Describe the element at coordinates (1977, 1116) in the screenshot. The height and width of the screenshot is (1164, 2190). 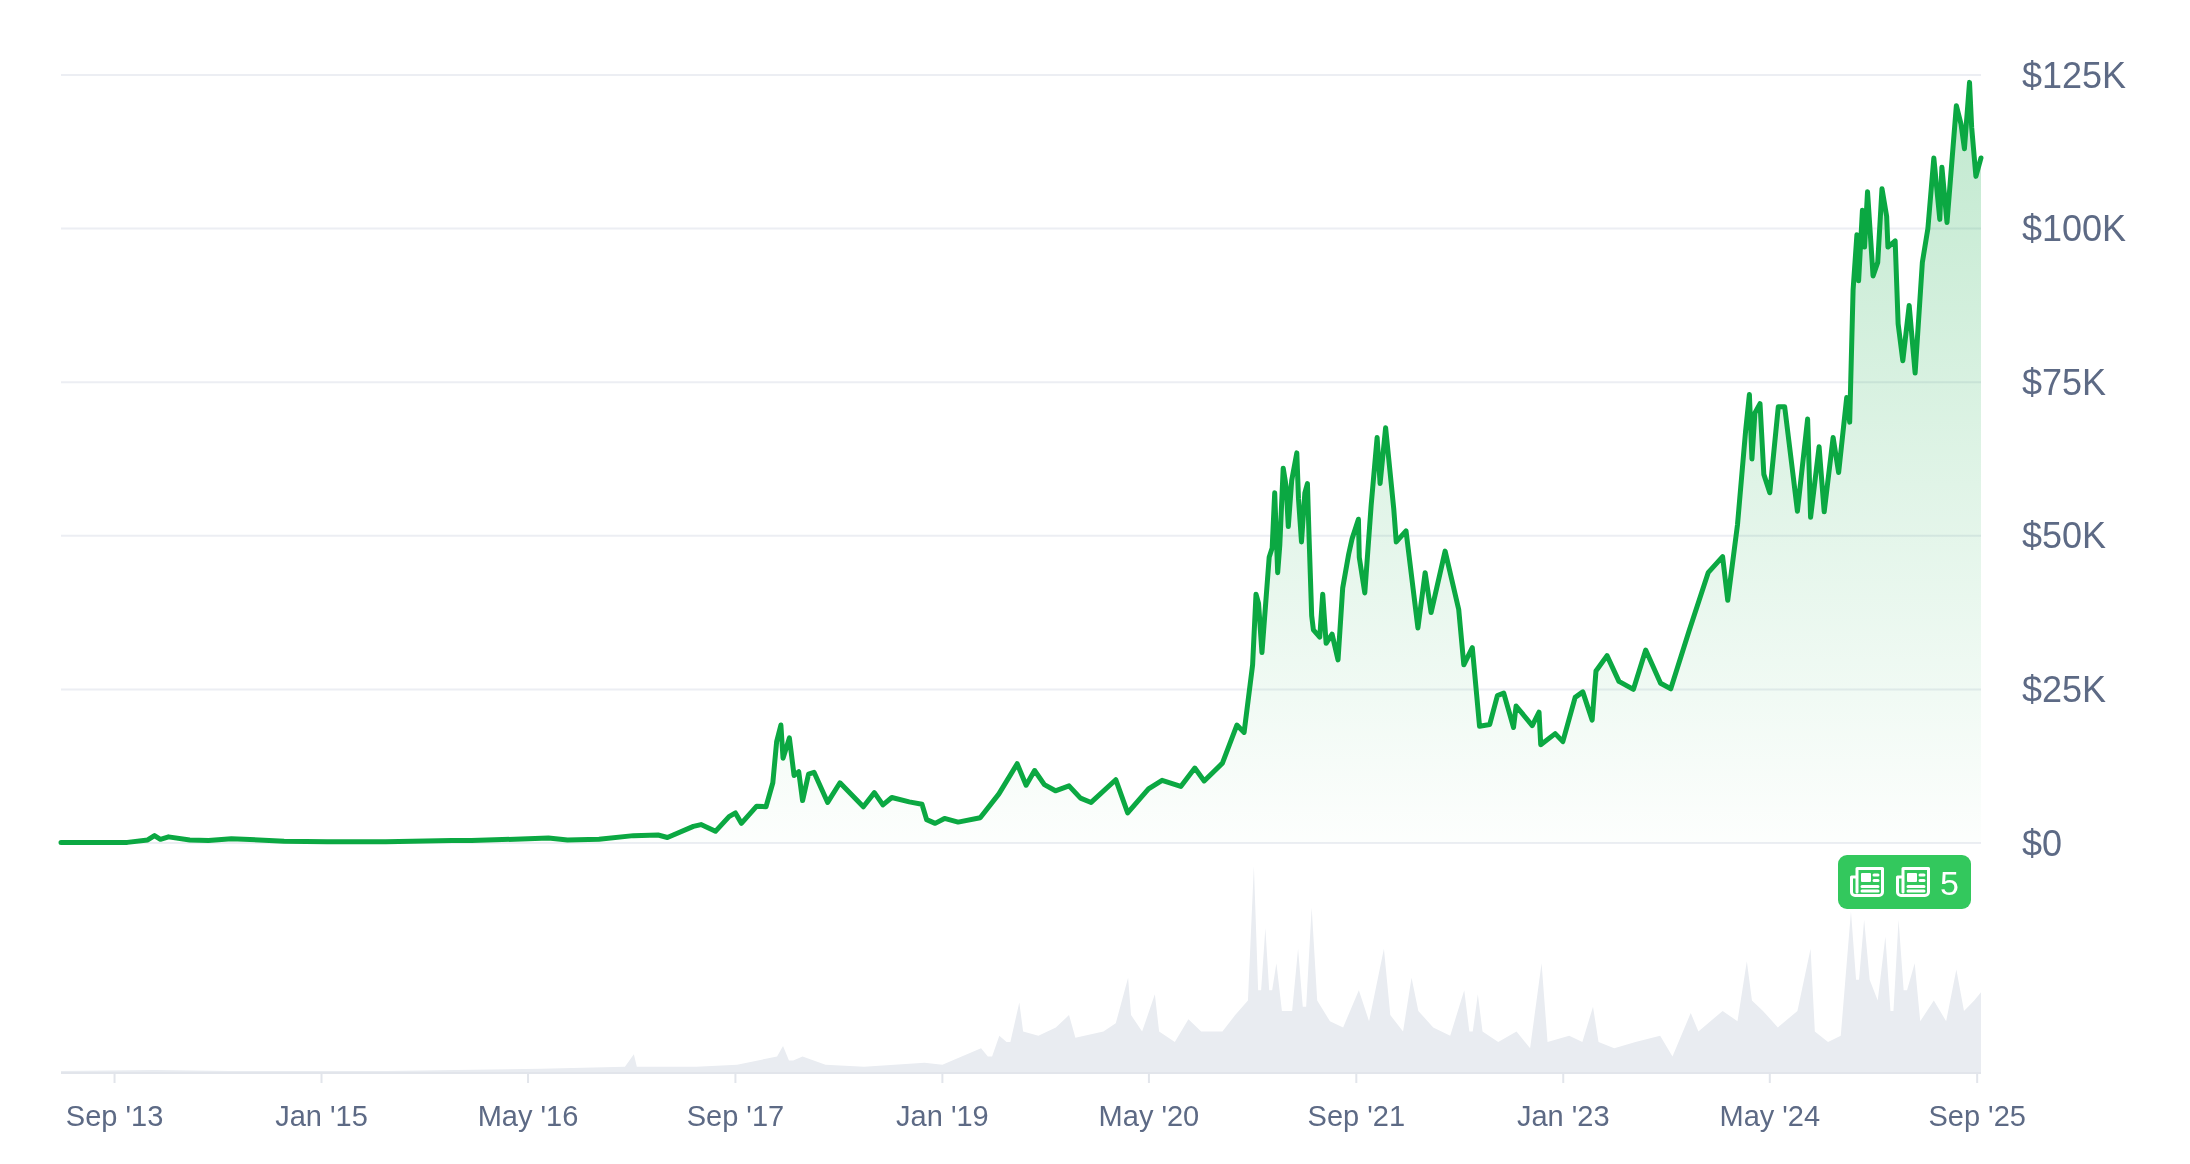
I see `x-tick-label: Sep '25` at that location.